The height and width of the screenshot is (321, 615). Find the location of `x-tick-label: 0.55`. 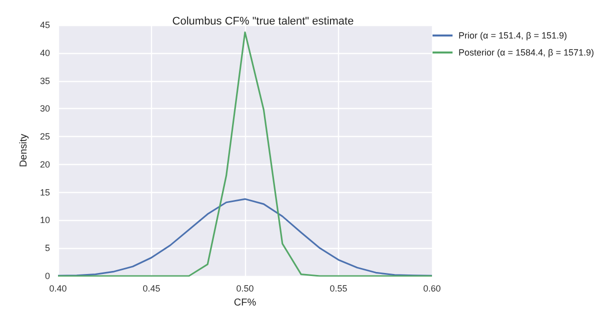

x-tick-label: 0.55 is located at coordinates (339, 289).